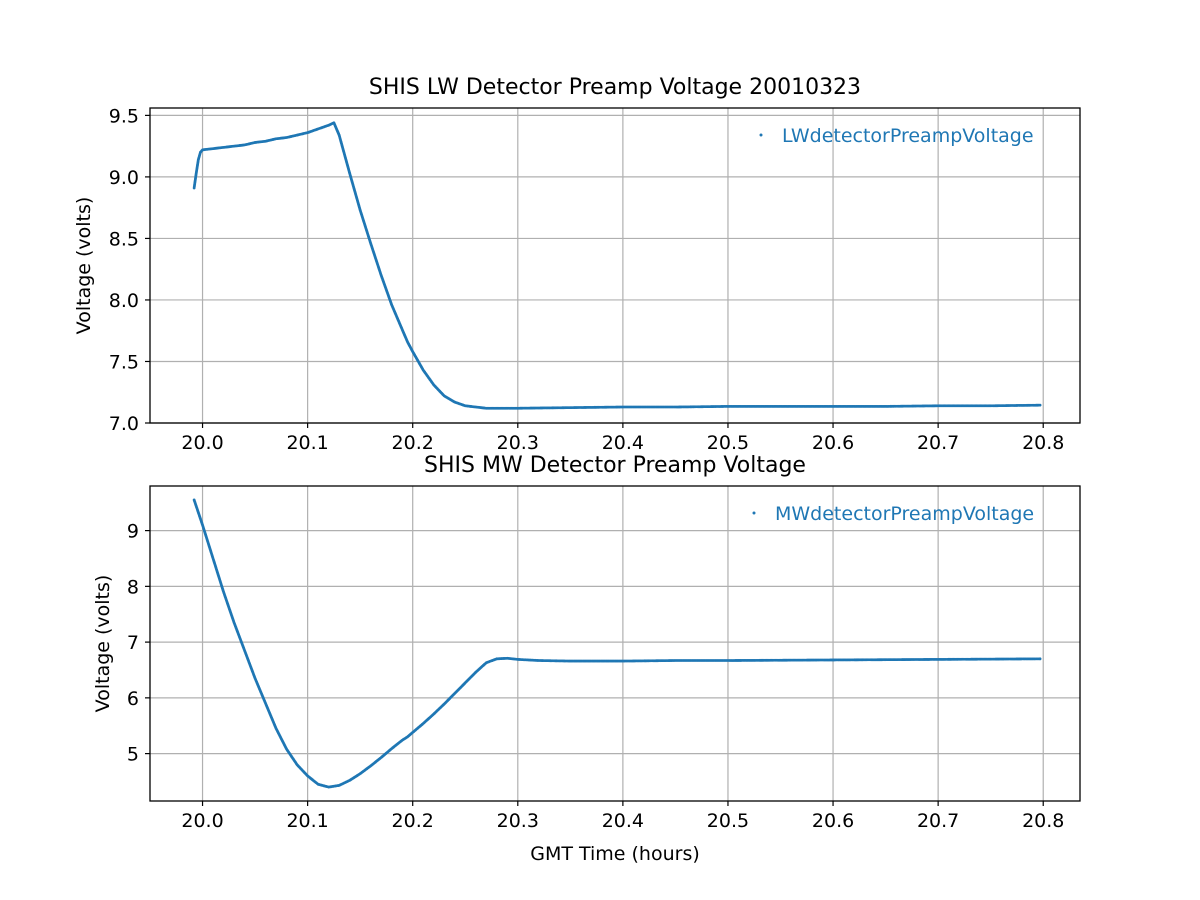 The height and width of the screenshot is (900, 1200). I want to click on y-tick-label: 9.0, so click(124, 178).